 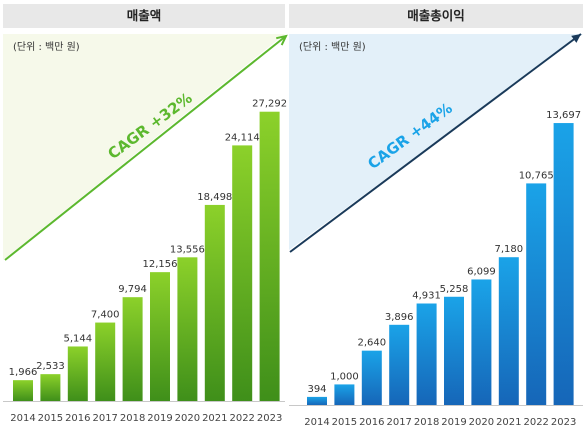 I want to click on value-label-2018: 9,794, so click(x=132, y=289).